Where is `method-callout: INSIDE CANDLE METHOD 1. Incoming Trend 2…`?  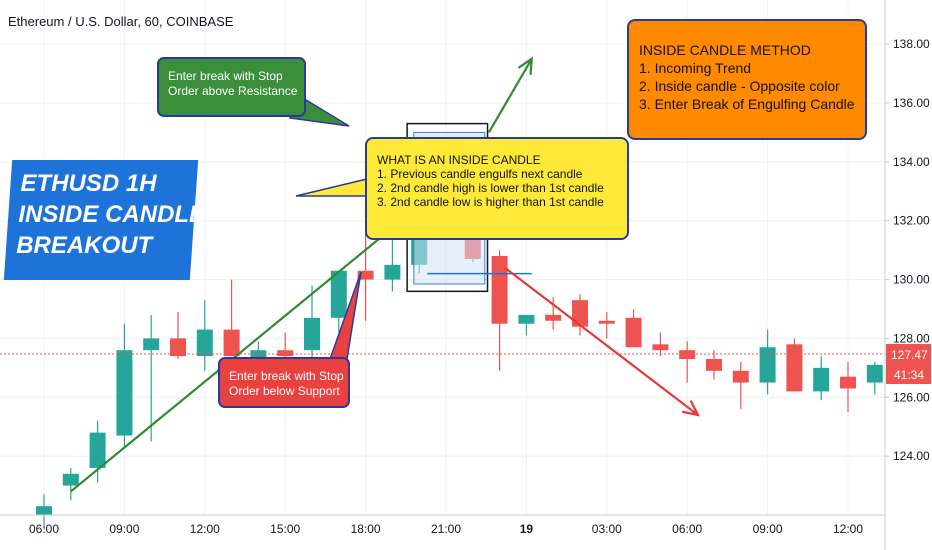
method-callout: INSIDE CANDLE METHOD 1. Incoming Trend 2… is located at coordinates (747, 79).